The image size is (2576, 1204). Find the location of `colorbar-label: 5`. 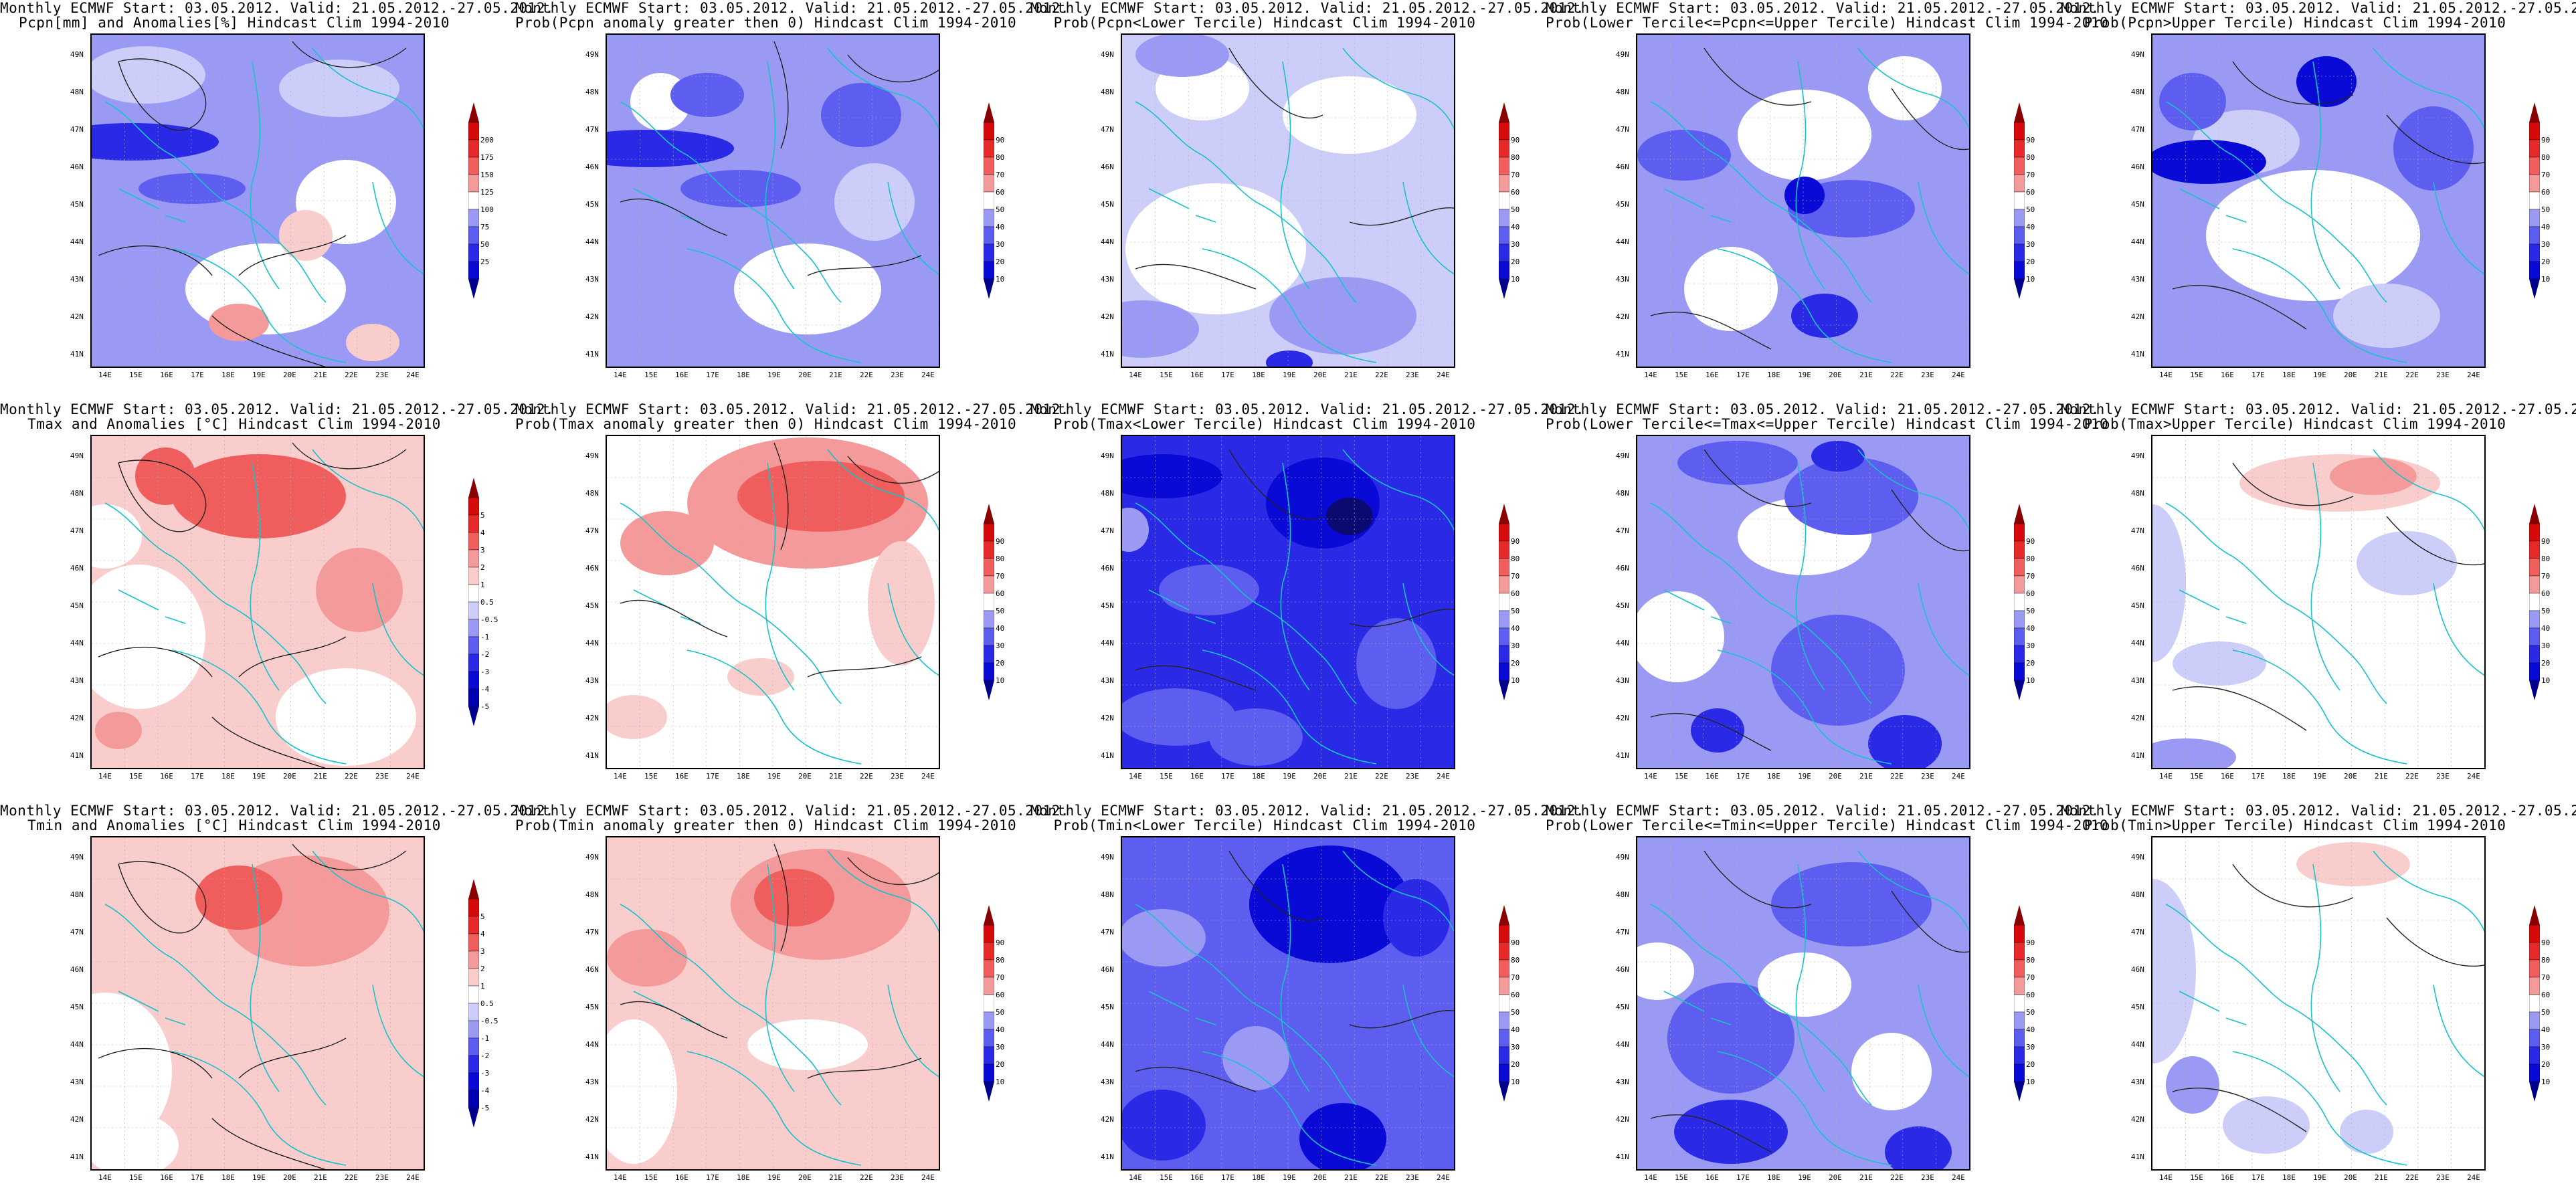

colorbar-label: 5 is located at coordinates (482, 515).